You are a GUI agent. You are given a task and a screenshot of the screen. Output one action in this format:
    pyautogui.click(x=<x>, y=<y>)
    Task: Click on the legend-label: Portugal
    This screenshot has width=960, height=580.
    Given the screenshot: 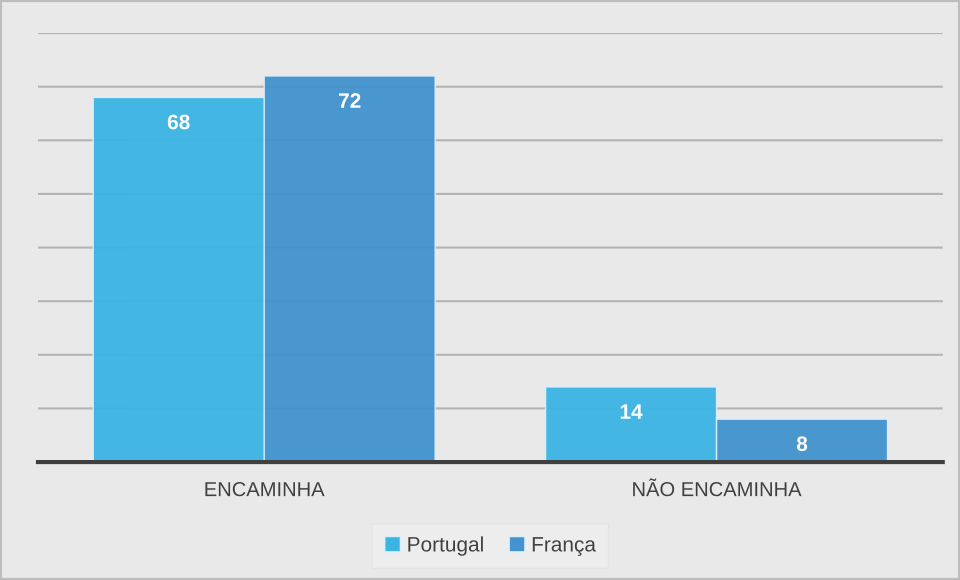 What is the action you would take?
    pyautogui.click(x=445, y=546)
    